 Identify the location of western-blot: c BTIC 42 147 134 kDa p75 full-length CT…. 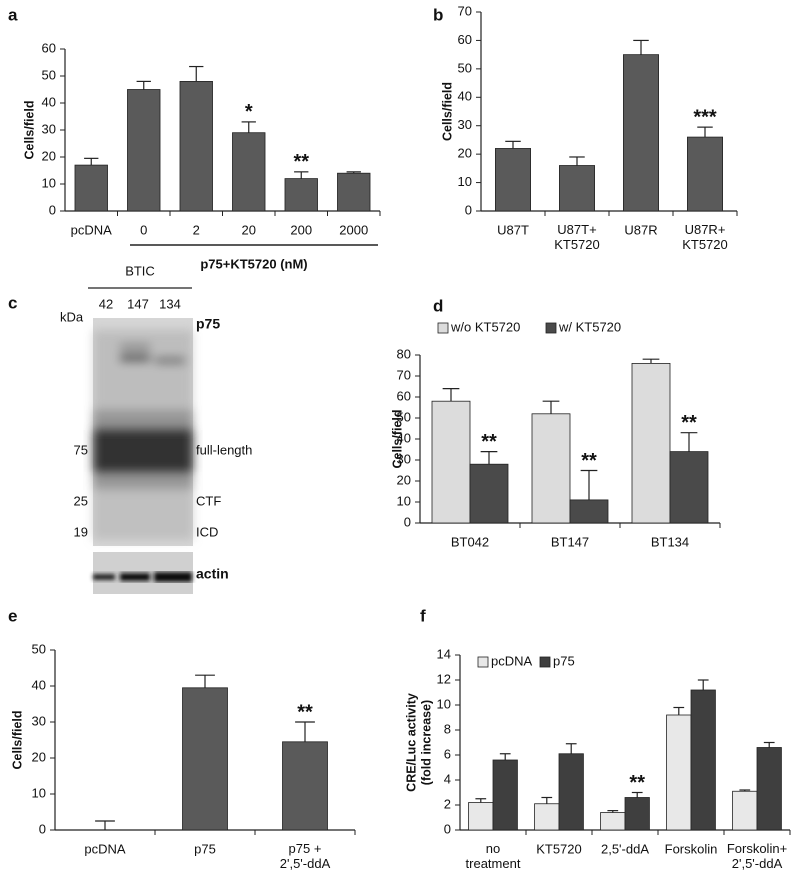
(130, 428).